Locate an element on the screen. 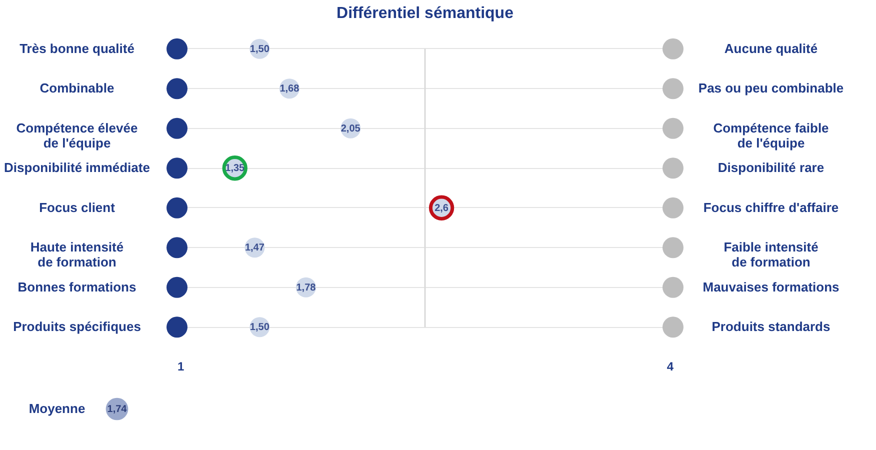  y2-tick-label: Disponibilité rare is located at coordinates (771, 168).